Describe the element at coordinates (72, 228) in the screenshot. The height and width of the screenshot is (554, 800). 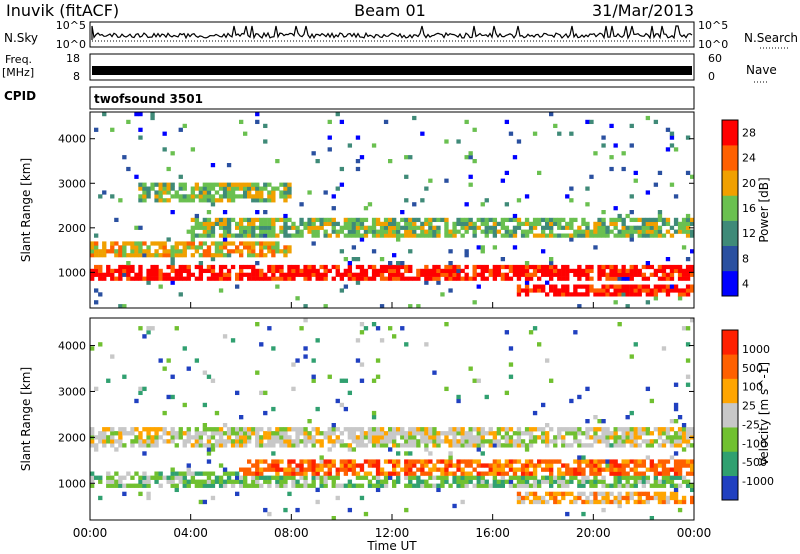
I see `y-tick-label: 2000` at that location.